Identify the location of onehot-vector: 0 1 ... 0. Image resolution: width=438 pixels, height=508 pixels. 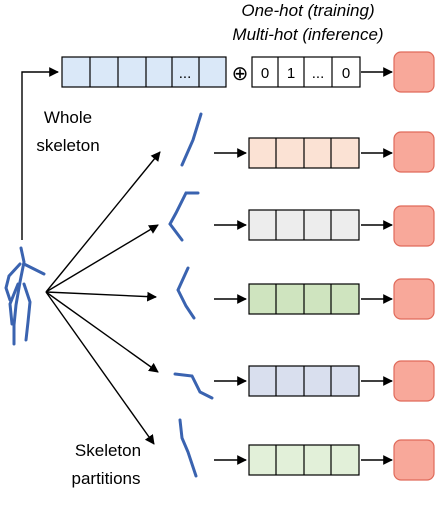
(306, 72).